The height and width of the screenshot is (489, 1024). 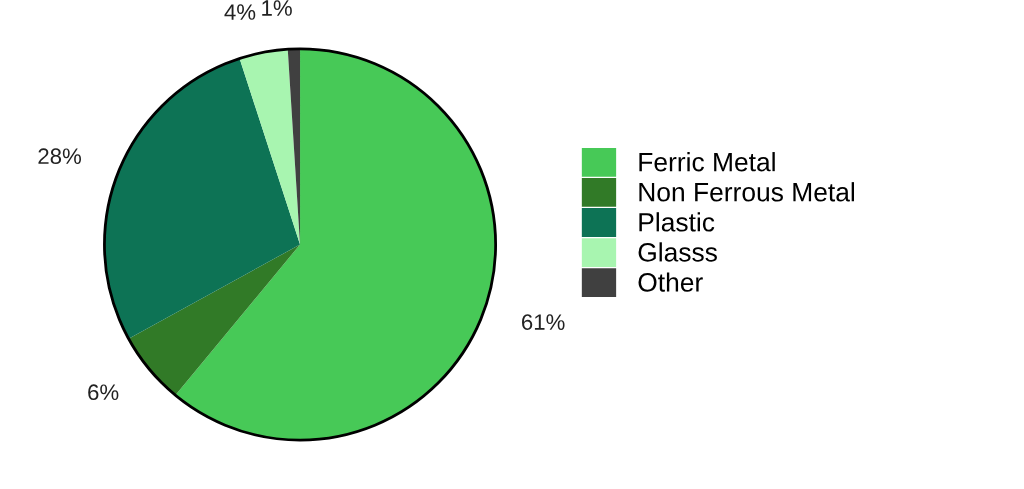 What do you see at coordinates (277, 8) in the screenshot?
I see `data-label: 1%` at bounding box center [277, 8].